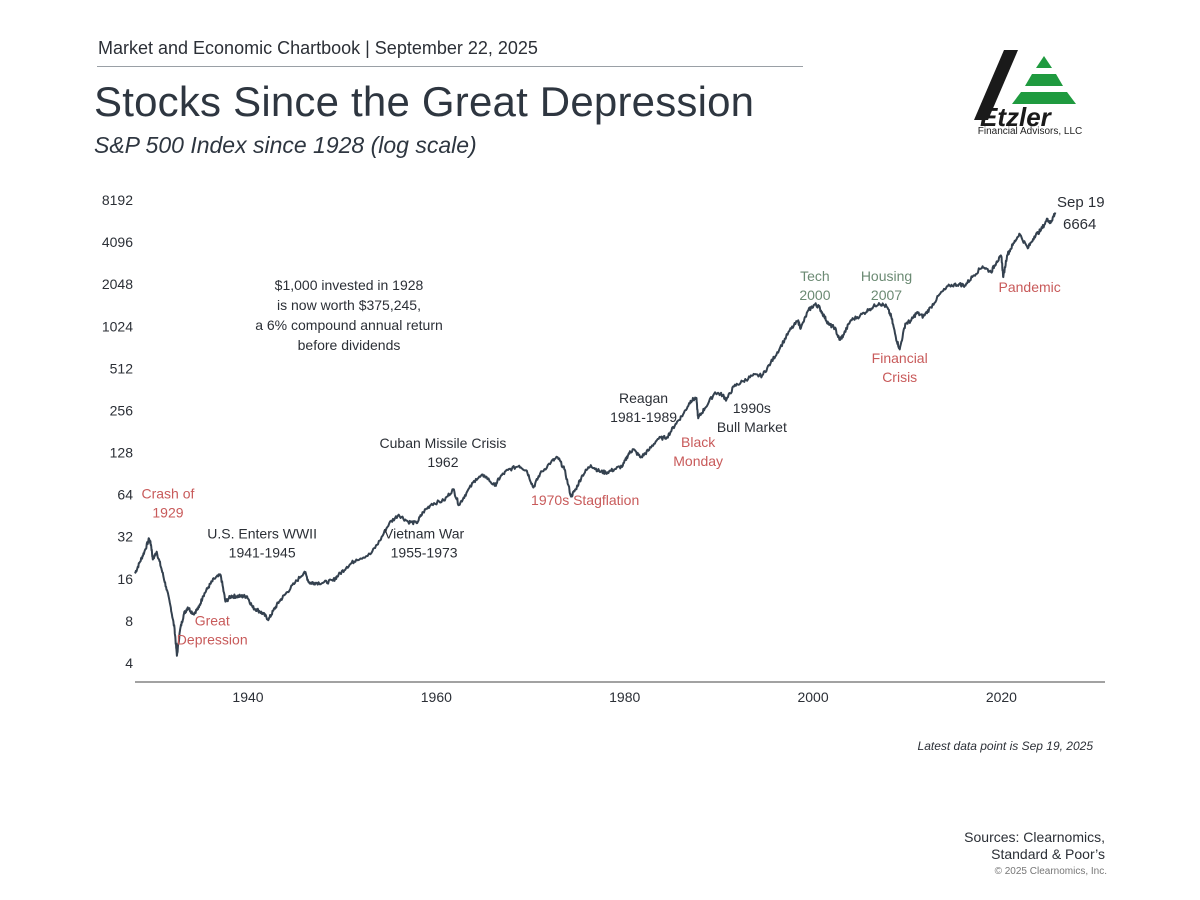 The width and height of the screenshot is (1200, 900). What do you see at coordinates (624, 697) in the screenshot?
I see `x-tick-label: 1980` at bounding box center [624, 697].